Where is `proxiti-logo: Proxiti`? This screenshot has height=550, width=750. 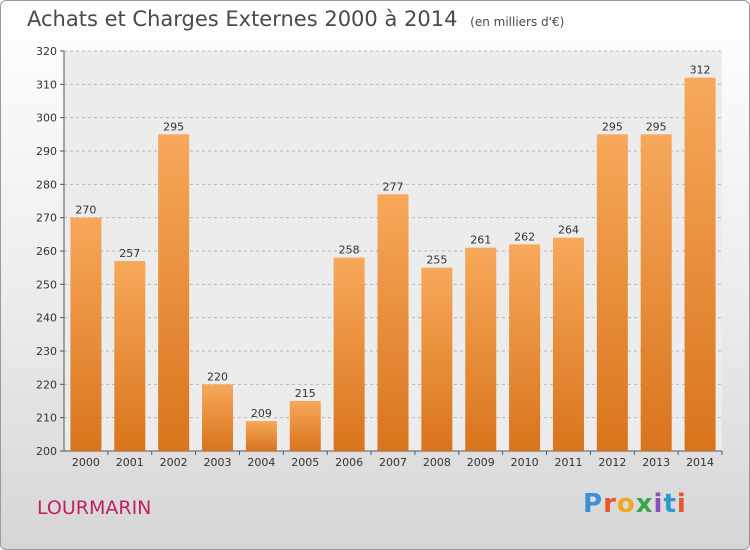
proxiti-logo: Proxiti is located at coordinates (635, 504).